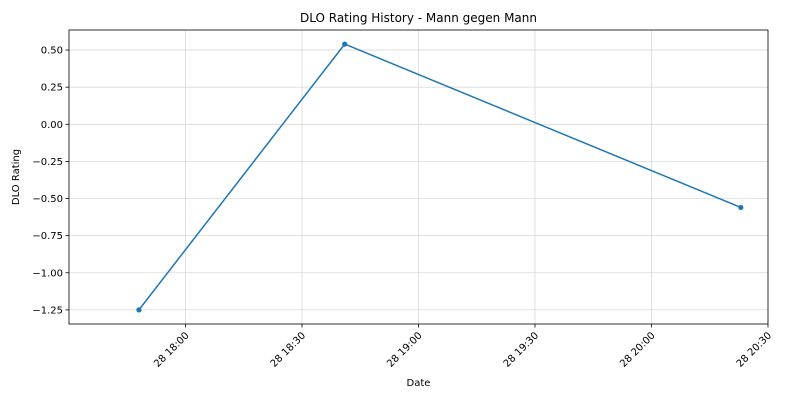 The height and width of the screenshot is (400, 800). I want to click on y-tick-label: 0.00, so click(52, 125).